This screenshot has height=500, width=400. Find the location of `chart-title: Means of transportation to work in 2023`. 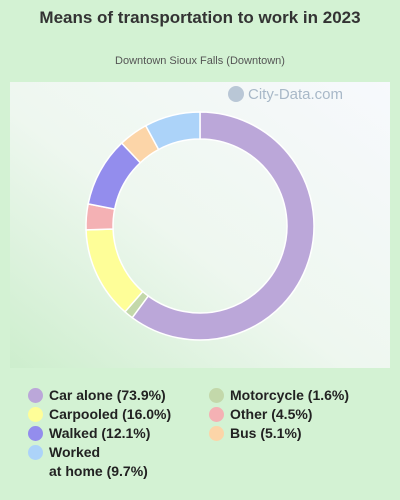

chart-title: Means of transportation to work in 2023 is located at coordinates (200, 17).